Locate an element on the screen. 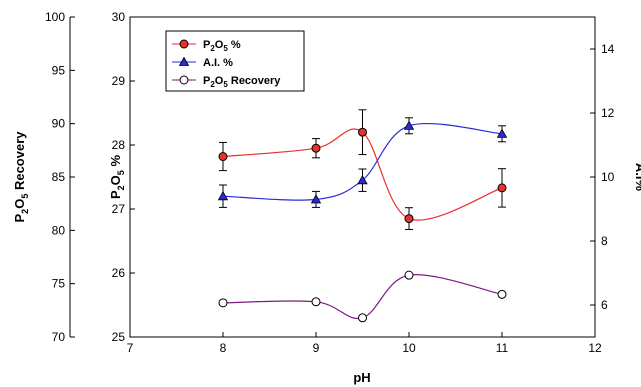 The width and height of the screenshot is (641, 387). series-line-p2o5-recovery is located at coordinates (362, 297).